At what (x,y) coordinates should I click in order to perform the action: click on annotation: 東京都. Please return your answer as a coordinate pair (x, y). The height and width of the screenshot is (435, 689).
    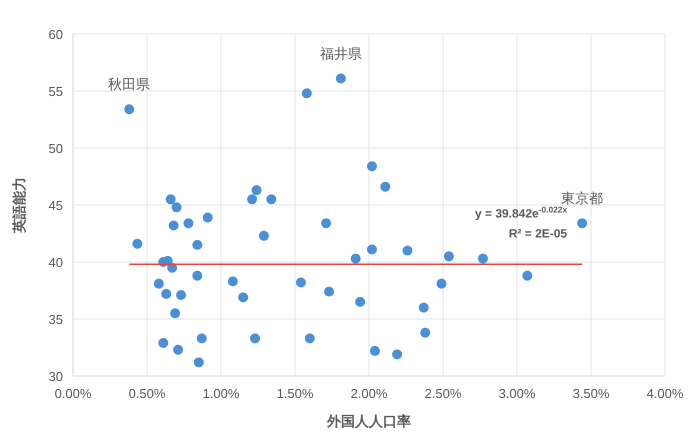
    Looking at the image, I should click on (582, 198).